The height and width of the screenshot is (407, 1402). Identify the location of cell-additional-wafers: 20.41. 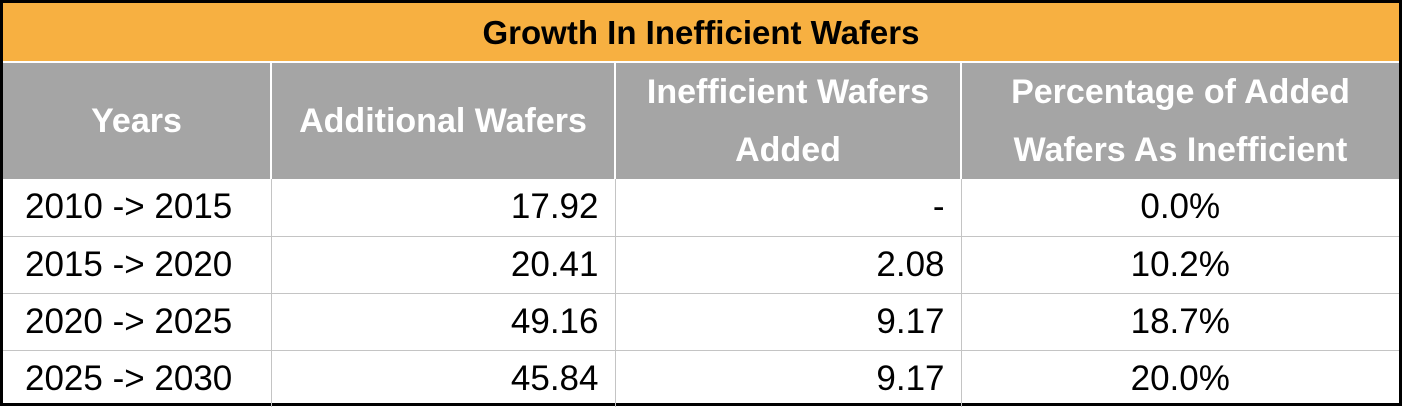
(442, 264).